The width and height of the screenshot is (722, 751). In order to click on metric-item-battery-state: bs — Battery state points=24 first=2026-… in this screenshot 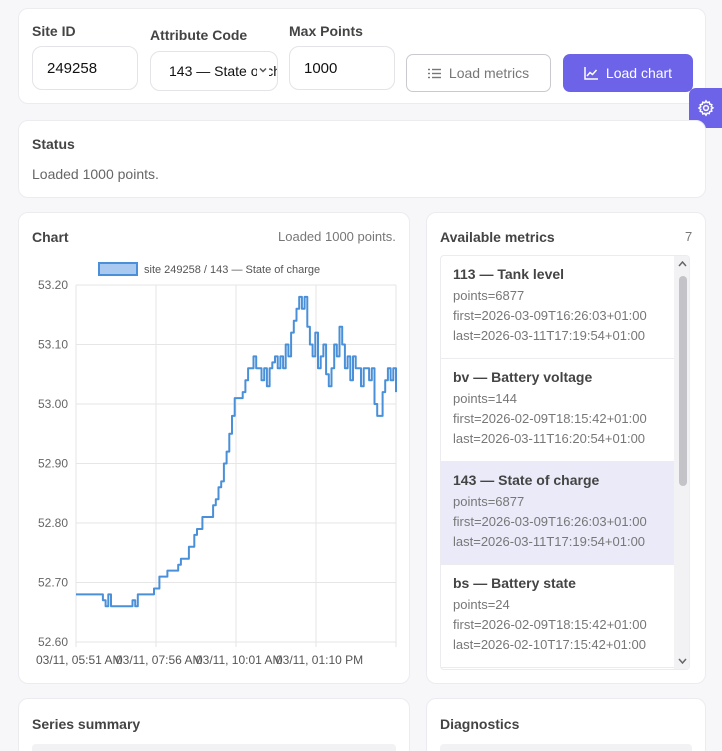, I will do `click(557, 616)`.